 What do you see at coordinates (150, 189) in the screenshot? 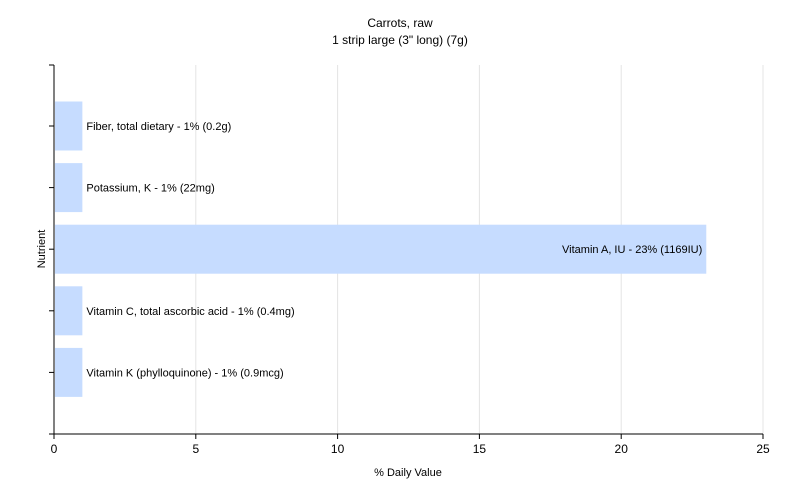
I see `bar-label: Potassium, K - 1% (22mg)` at bounding box center [150, 189].